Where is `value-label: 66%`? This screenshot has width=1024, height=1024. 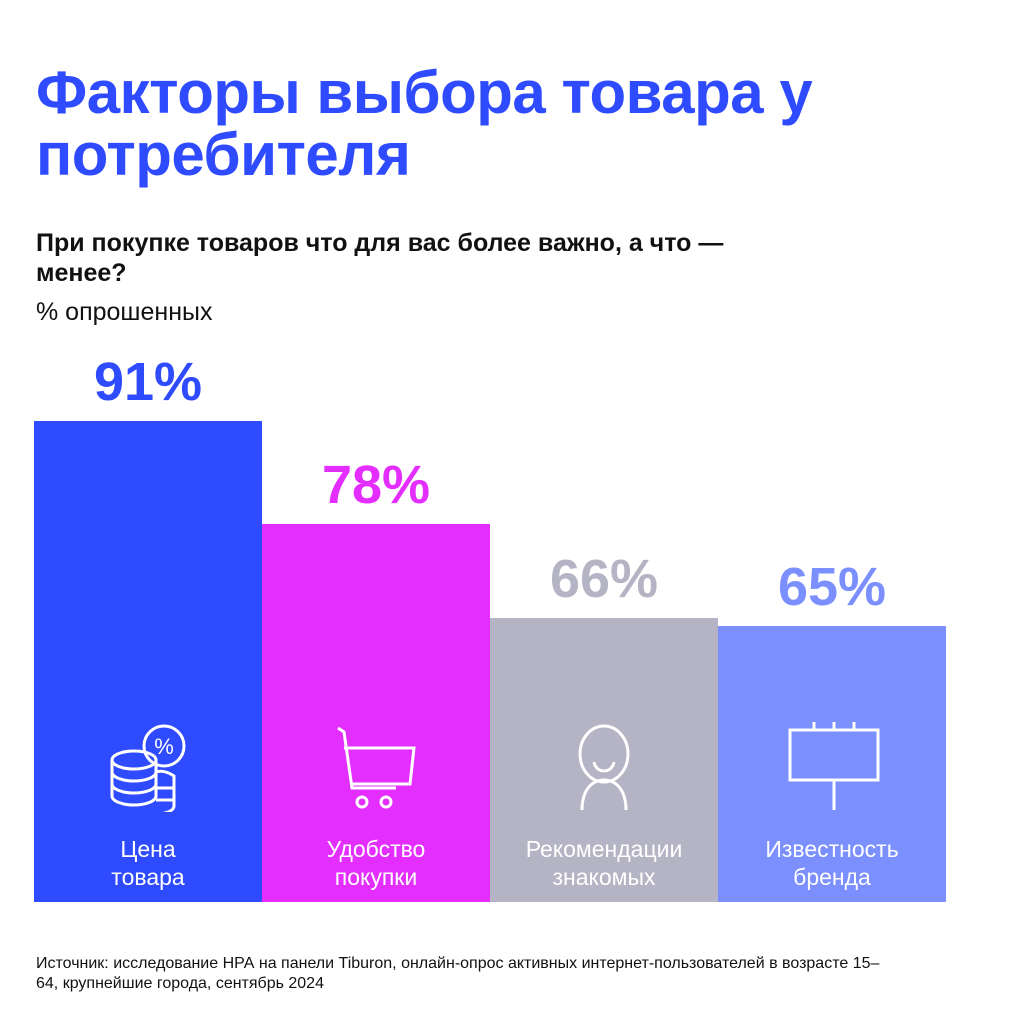
value-label: 66% is located at coordinates (604, 579).